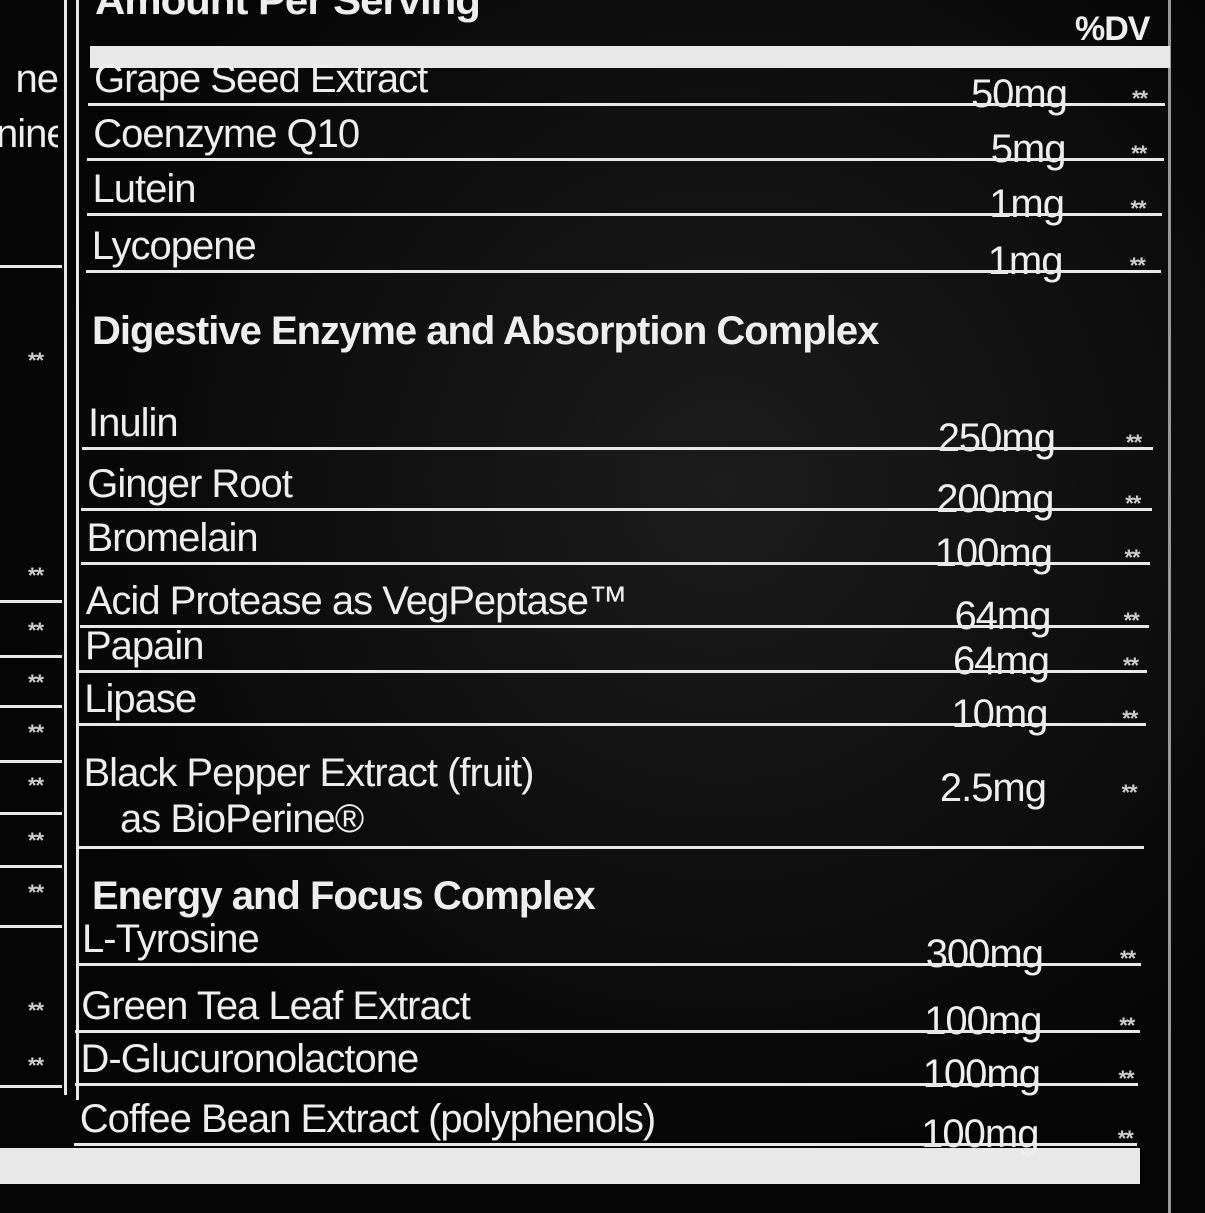 The height and width of the screenshot is (1213, 1205). Describe the element at coordinates (172, 538) in the screenshot. I see `ingredient-name: Bromelain` at that location.